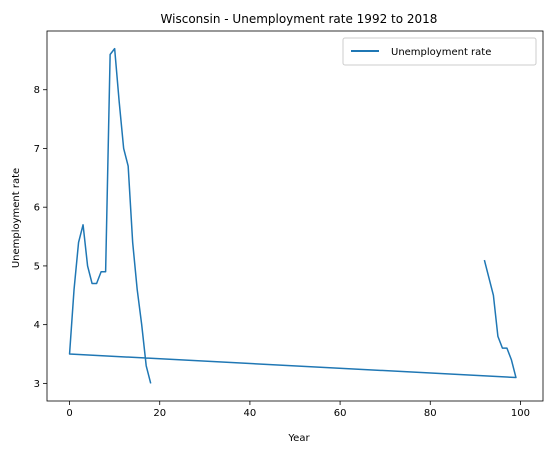 Image resolution: width=554 pixels, height=455 pixels. What do you see at coordinates (16, 218) in the screenshot?
I see `y-axis-title: Unemployment rate` at bounding box center [16, 218].